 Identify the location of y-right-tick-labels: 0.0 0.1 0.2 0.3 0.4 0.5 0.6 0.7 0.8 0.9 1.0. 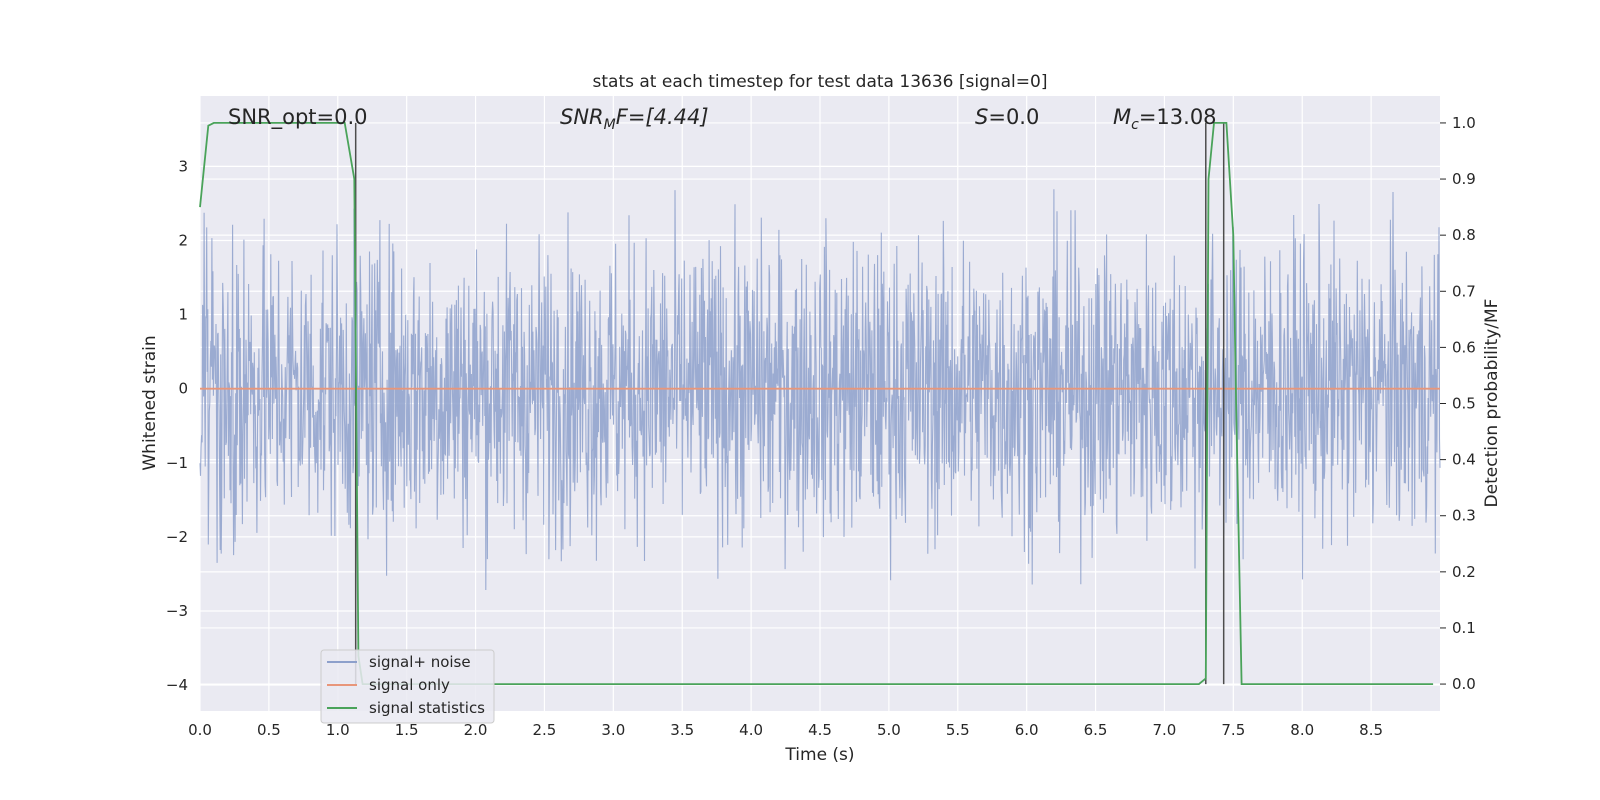
(1458, 403).